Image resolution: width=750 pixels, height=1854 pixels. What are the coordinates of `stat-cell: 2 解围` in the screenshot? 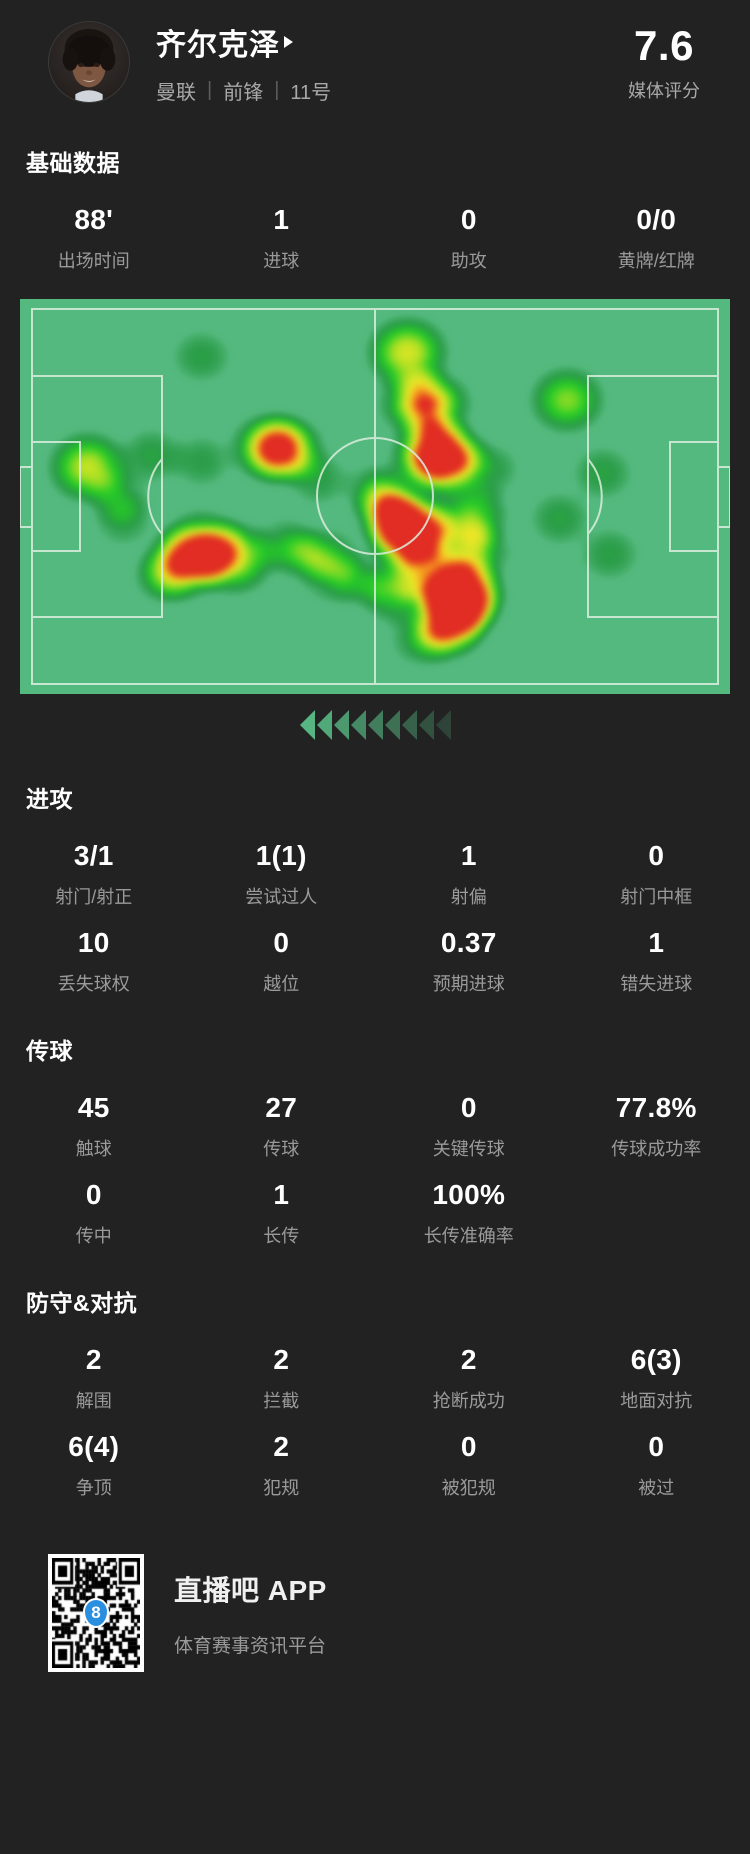 It's located at (94, 1381).